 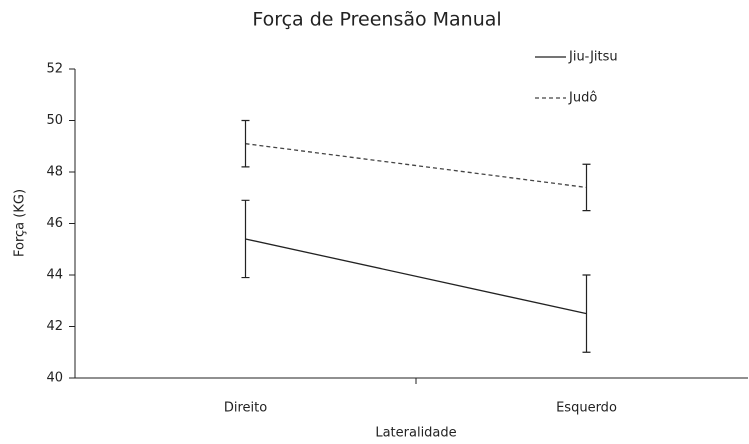 What do you see at coordinates (376, 20) in the screenshot?
I see `chart-title: Força de Preensão Manual` at bounding box center [376, 20].